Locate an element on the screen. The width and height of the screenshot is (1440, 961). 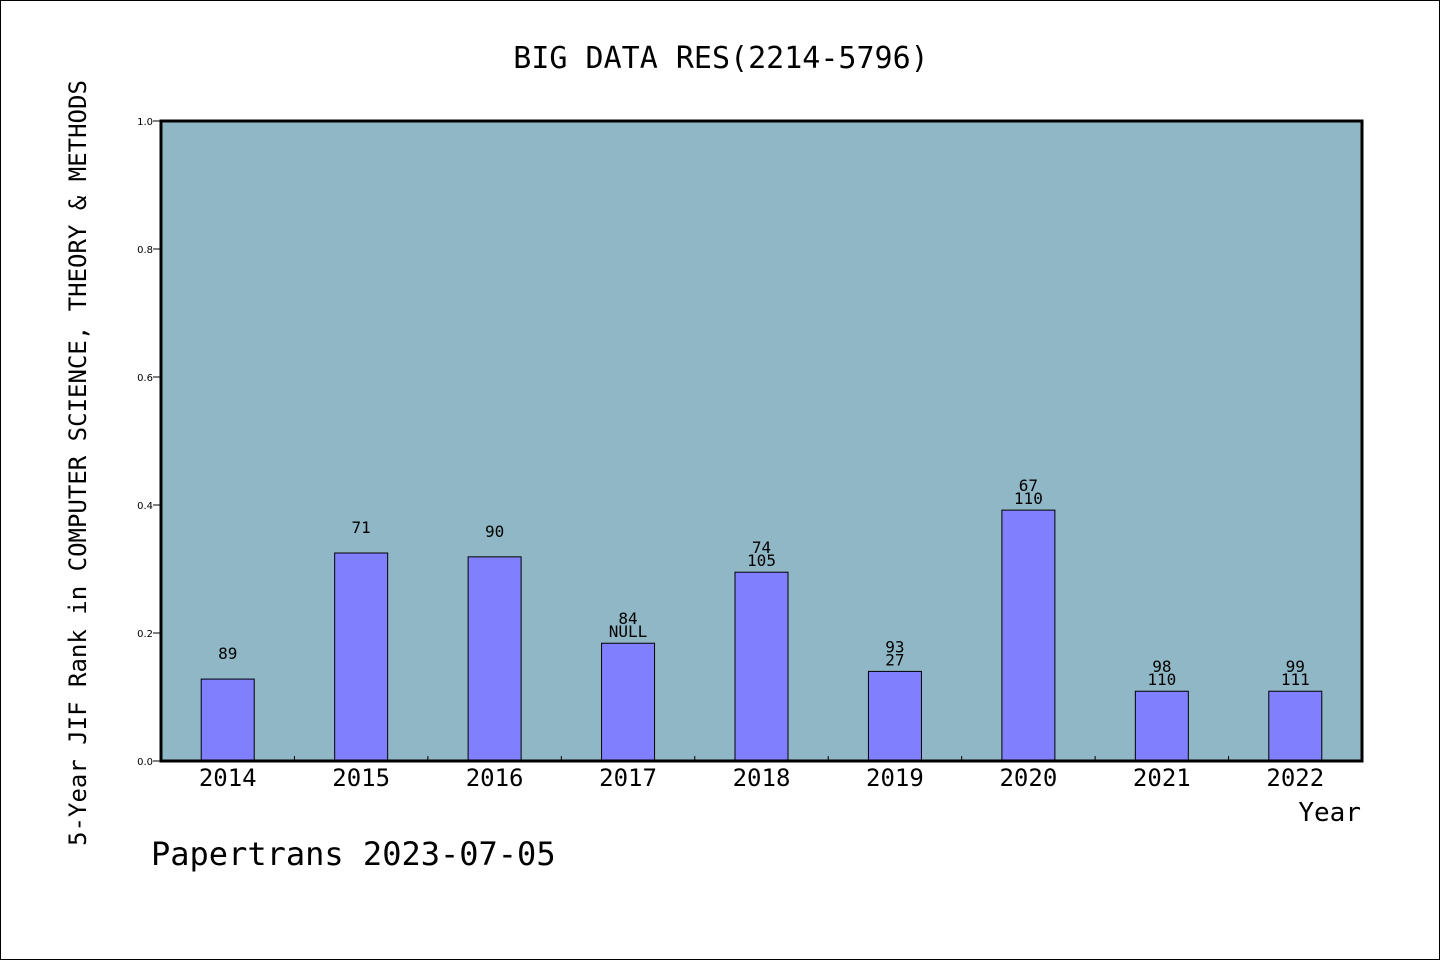
x-tick-label: 2015 is located at coordinates (361, 778).